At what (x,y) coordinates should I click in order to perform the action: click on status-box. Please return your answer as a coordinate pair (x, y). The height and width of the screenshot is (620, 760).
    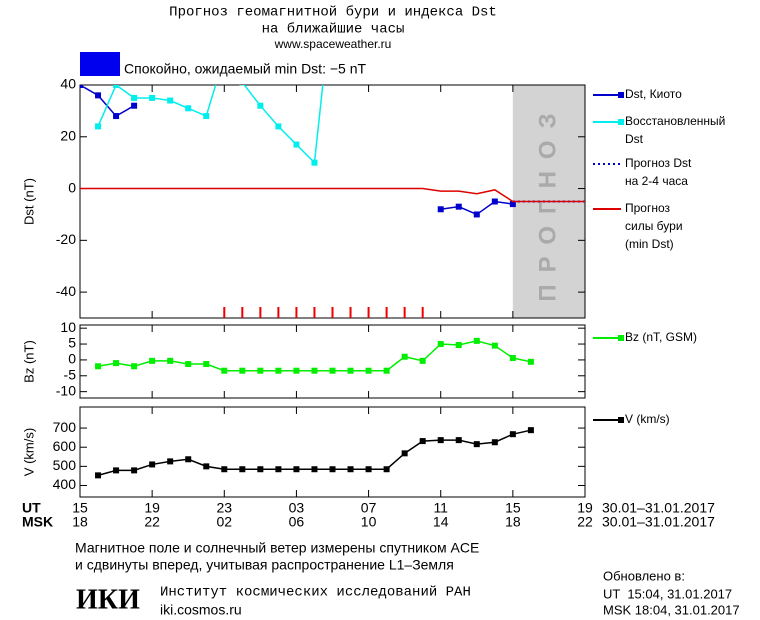
    Looking at the image, I should click on (100, 64).